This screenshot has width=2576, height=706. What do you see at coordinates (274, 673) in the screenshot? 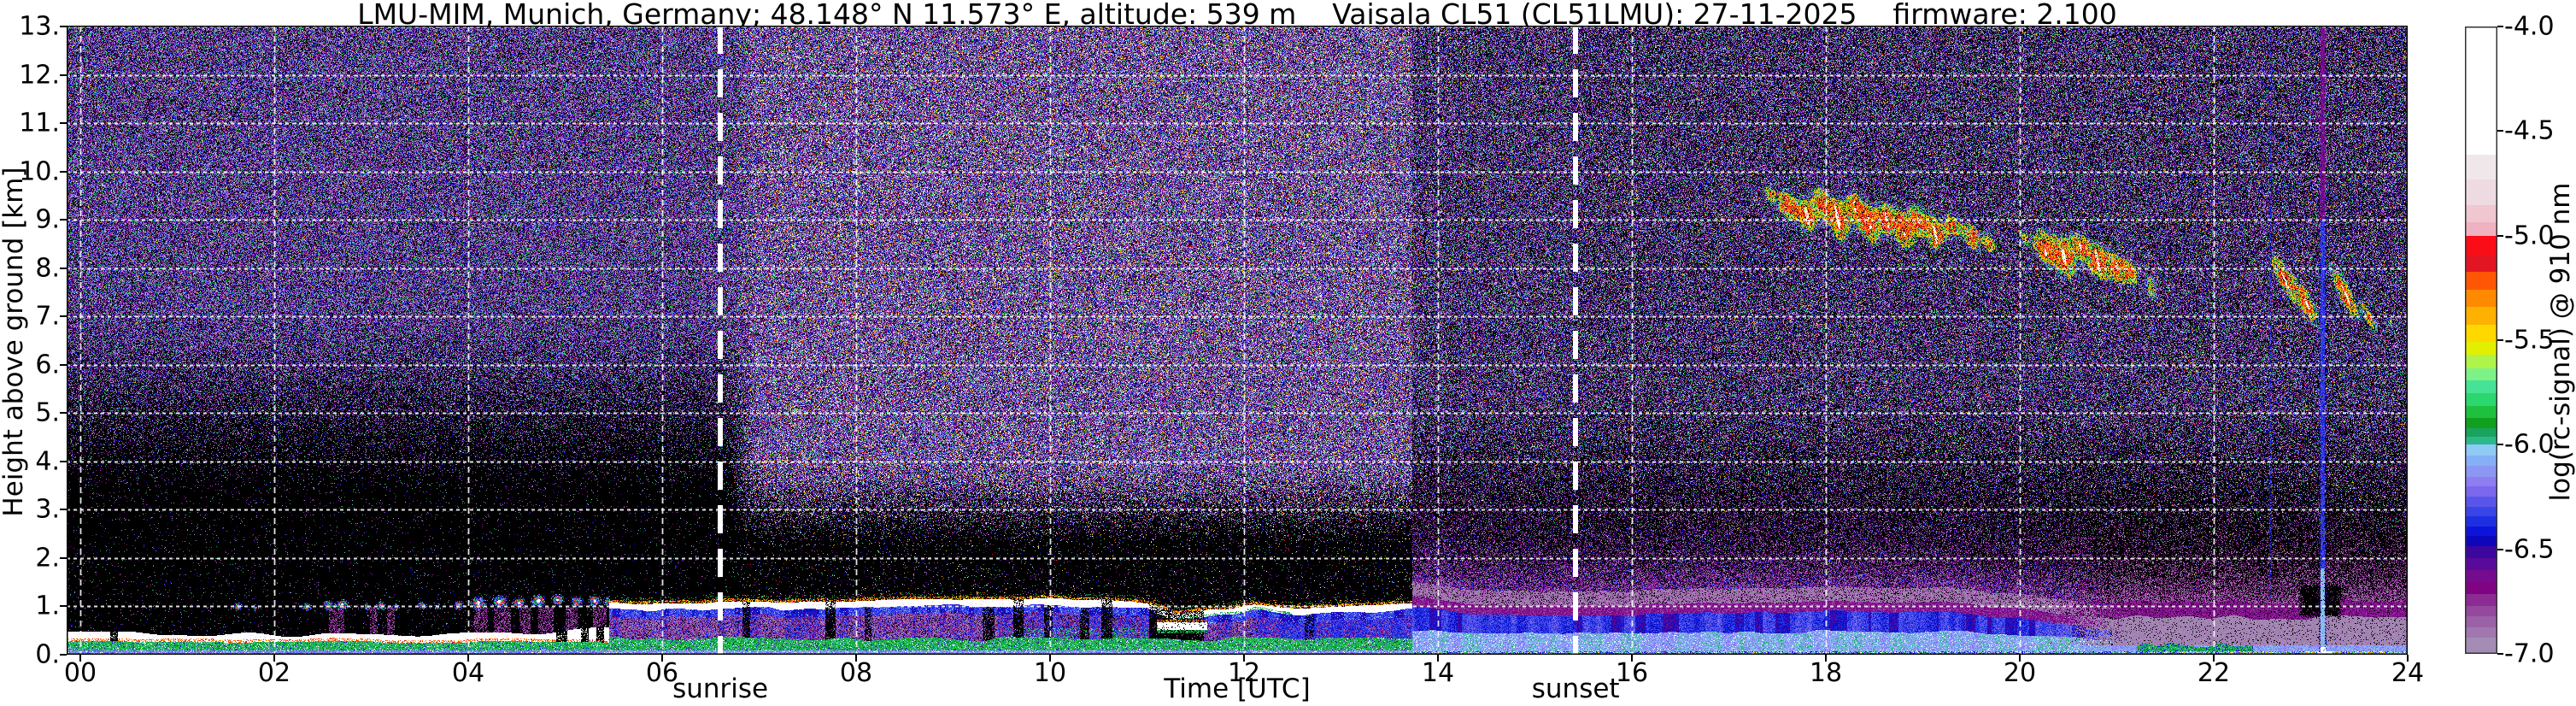
I see `x-tick-label: 02` at bounding box center [274, 673].